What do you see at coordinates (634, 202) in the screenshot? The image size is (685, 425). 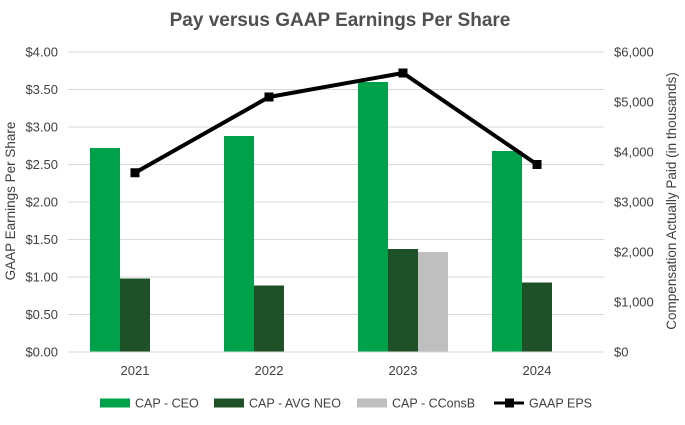 I see `y-right-tick-label: $3,000` at bounding box center [634, 202].